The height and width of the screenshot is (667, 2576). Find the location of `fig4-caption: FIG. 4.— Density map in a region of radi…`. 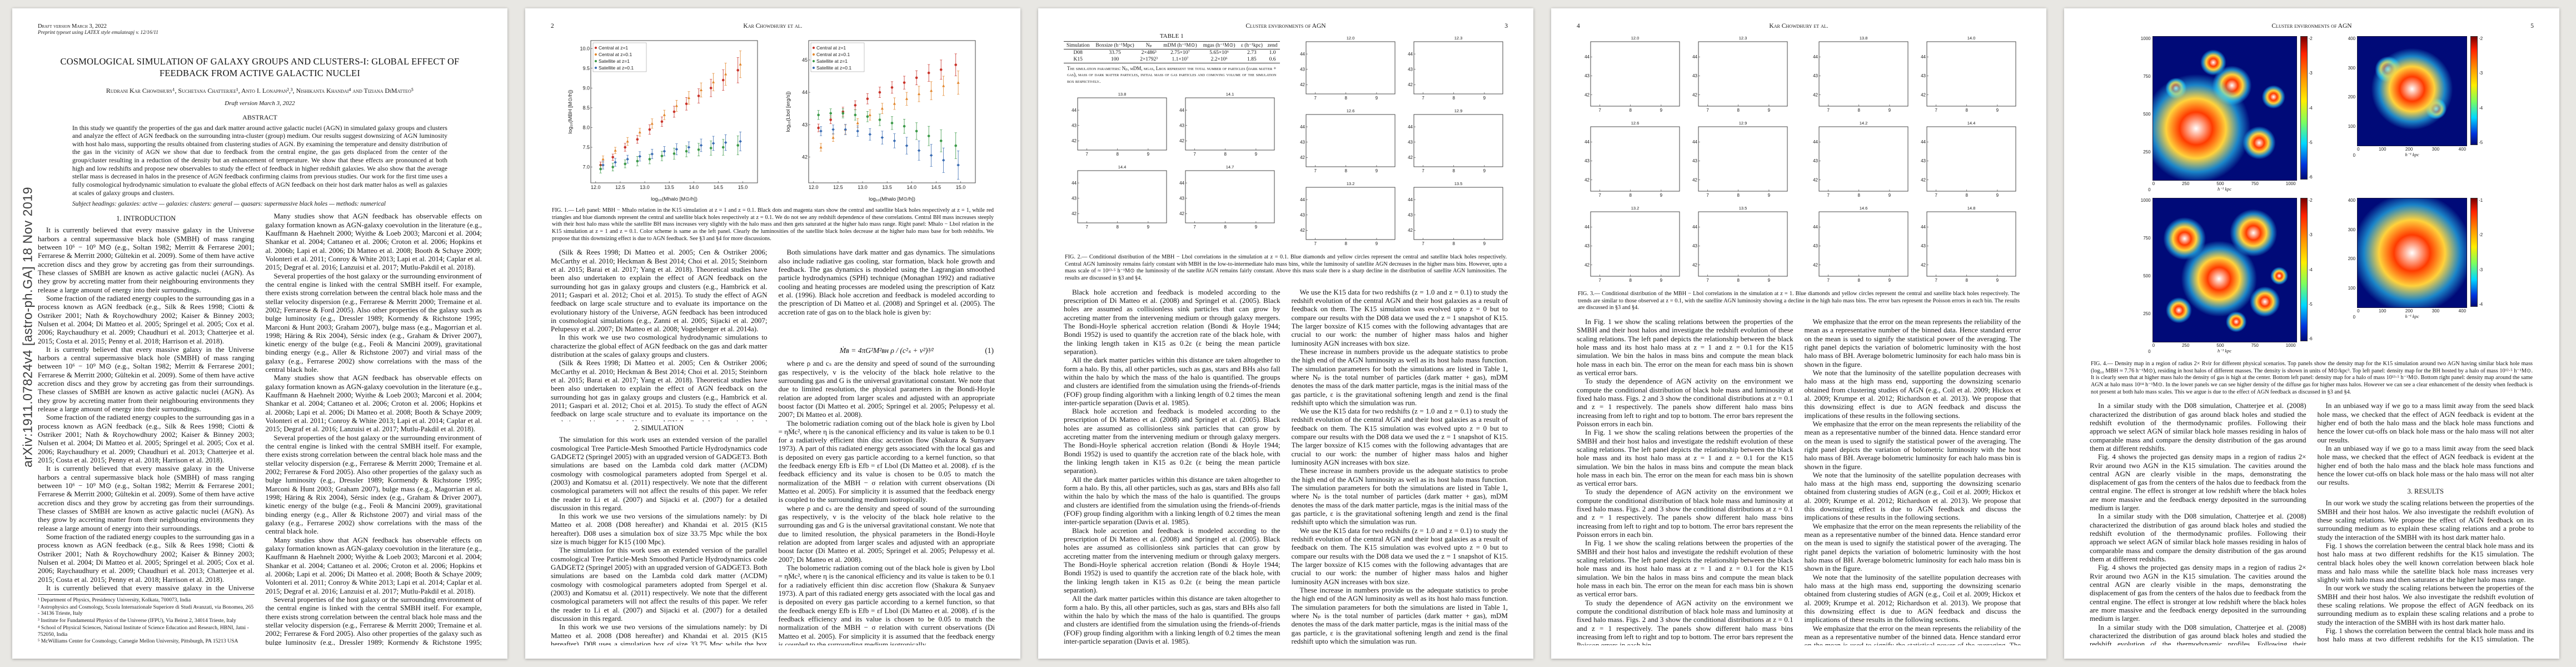

fig4-caption: FIG. 4.— Density map in a region of radi… is located at coordinates (2312, 378).